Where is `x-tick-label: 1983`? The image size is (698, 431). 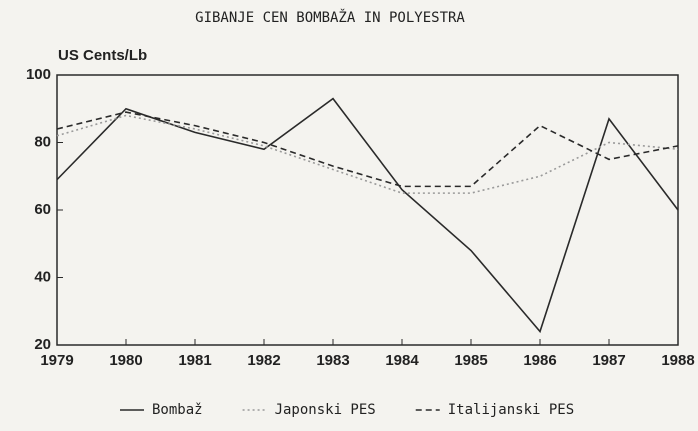
x-tick-label: 1983 is located at coordinates (332, 360).